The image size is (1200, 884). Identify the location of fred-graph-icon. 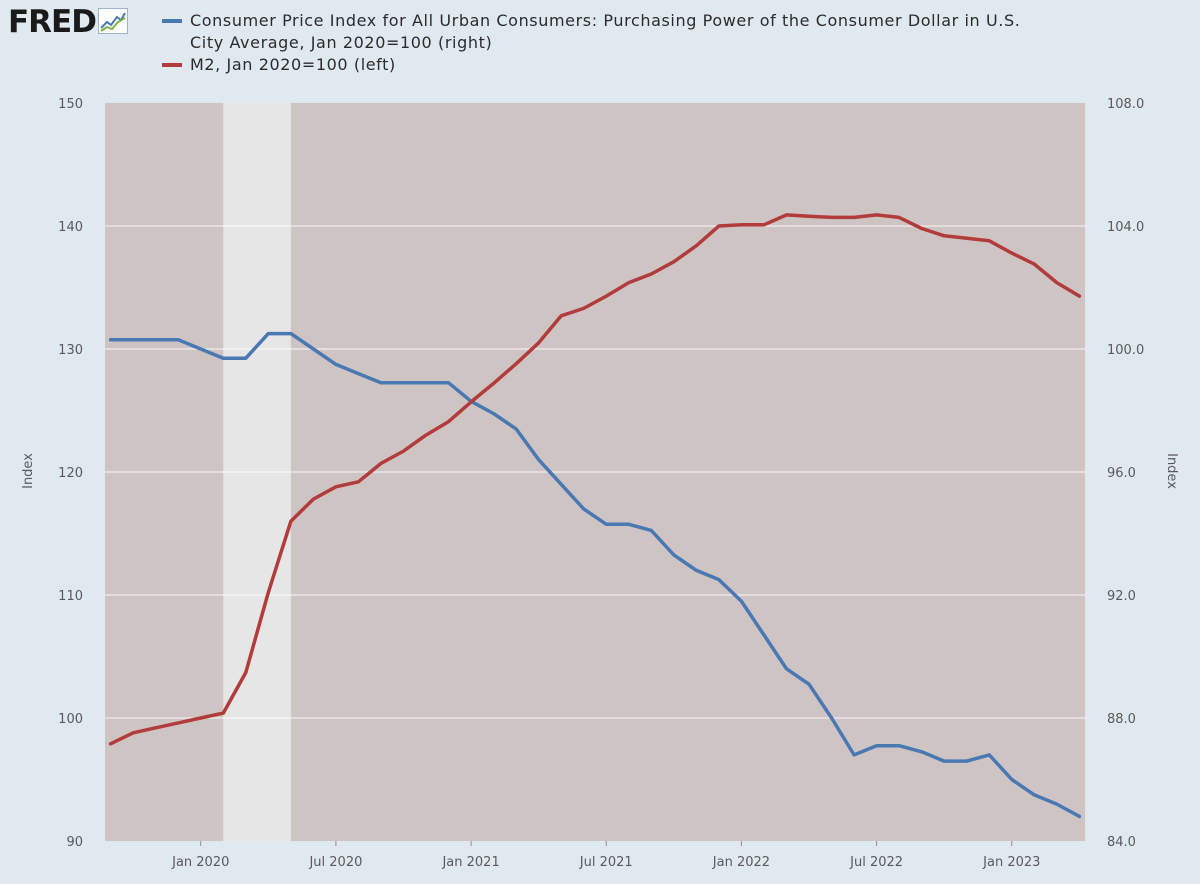
(112, 21).